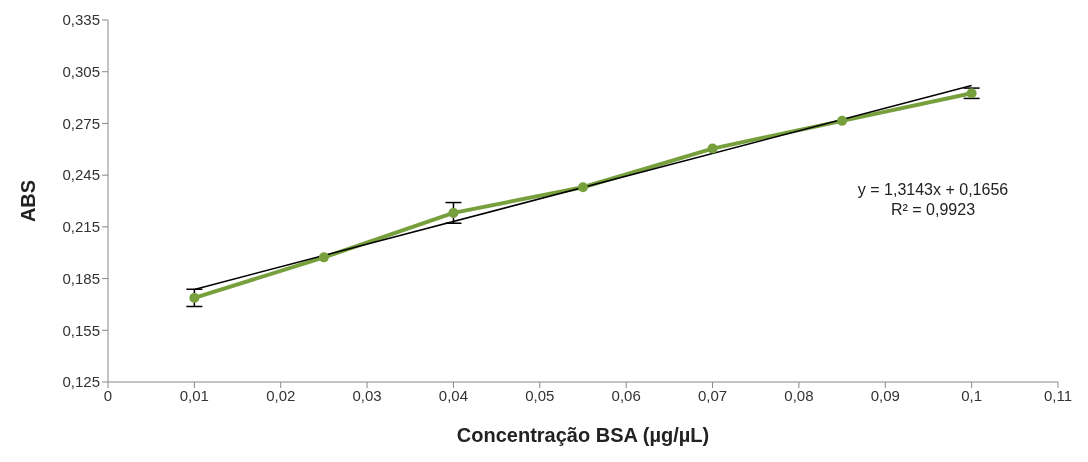 Image resolution: width=1088 pixels, height=462 pixels. I want to click on x-tick-label: 0,05, so click(540, 395).